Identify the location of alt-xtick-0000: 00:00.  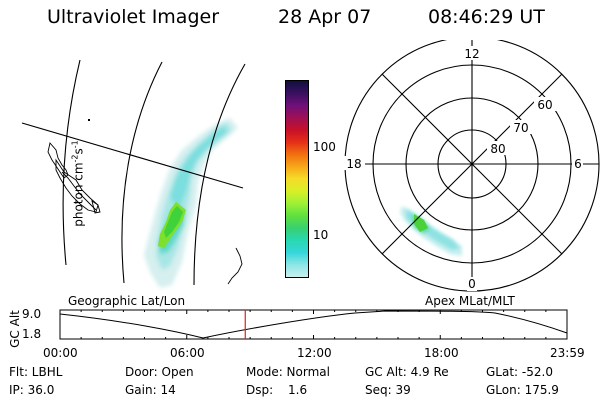
(60, 353).